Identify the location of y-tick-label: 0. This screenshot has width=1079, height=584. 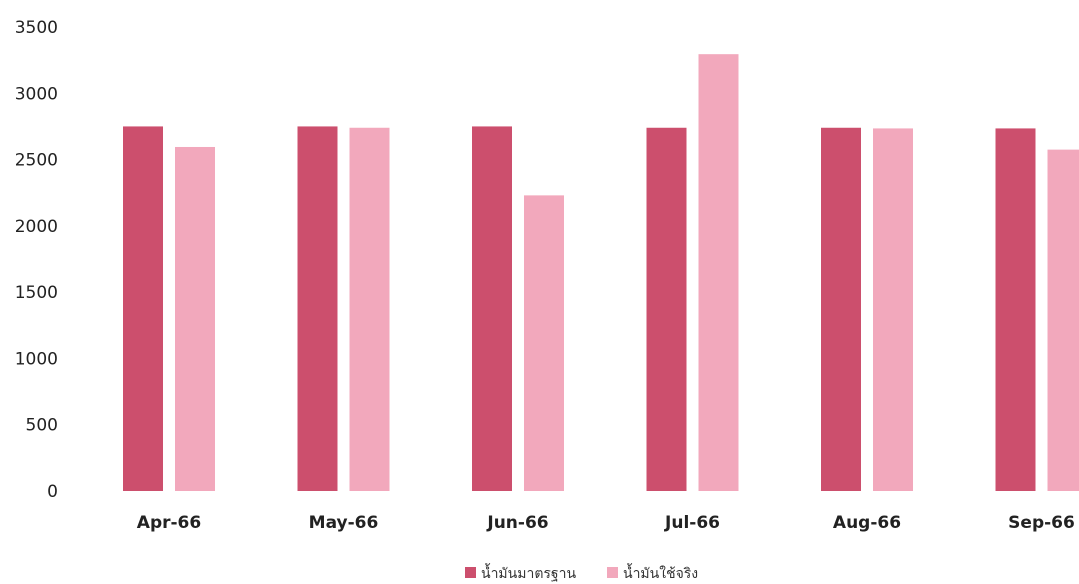
(52, 492).